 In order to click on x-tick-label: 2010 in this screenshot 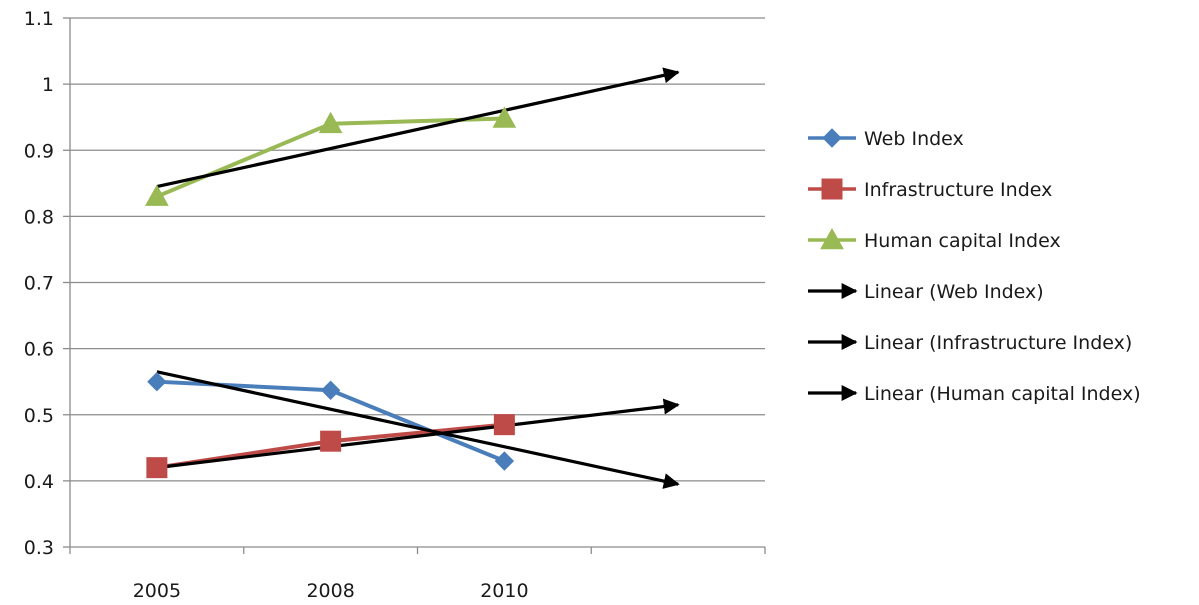, I will do `click(504, 591)`.